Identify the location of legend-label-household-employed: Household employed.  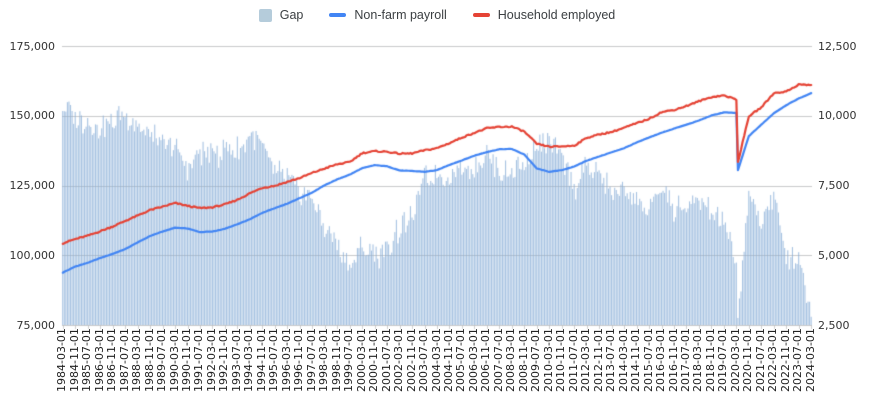
(556, 15).